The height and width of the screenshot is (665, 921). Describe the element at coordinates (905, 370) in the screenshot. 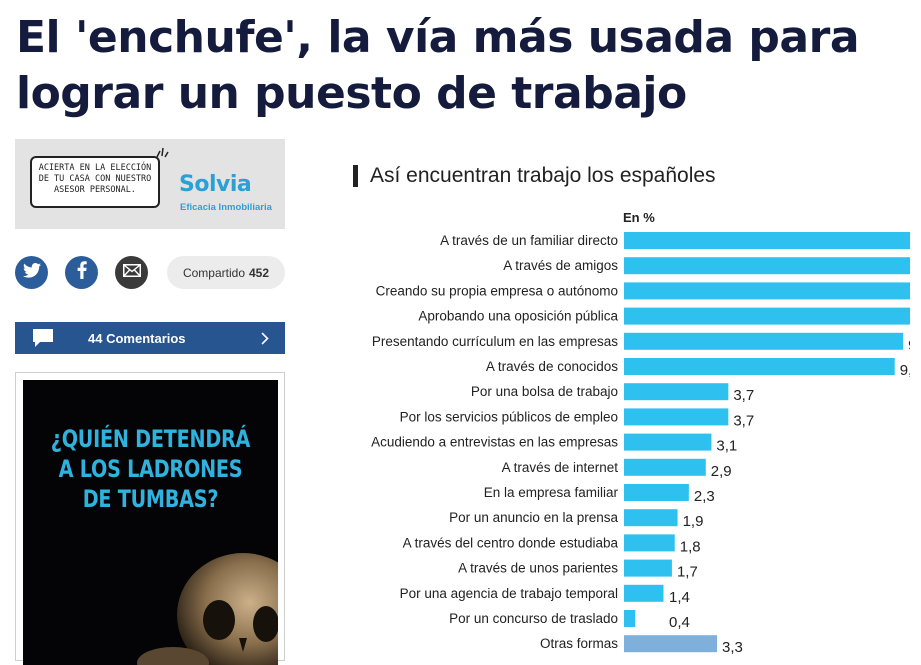

I see `value-label: 9,6` at that location.